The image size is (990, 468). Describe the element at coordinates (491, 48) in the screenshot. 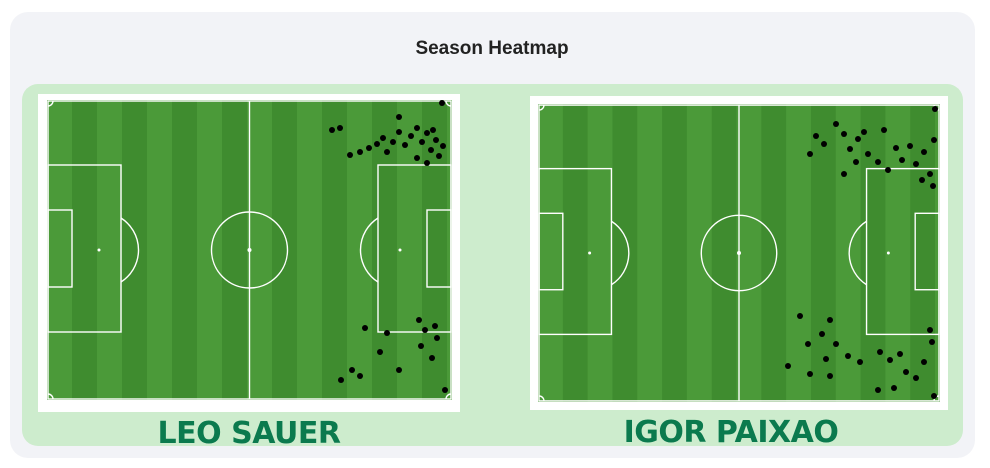

I see `card-title: Season Heatmap` at that location.